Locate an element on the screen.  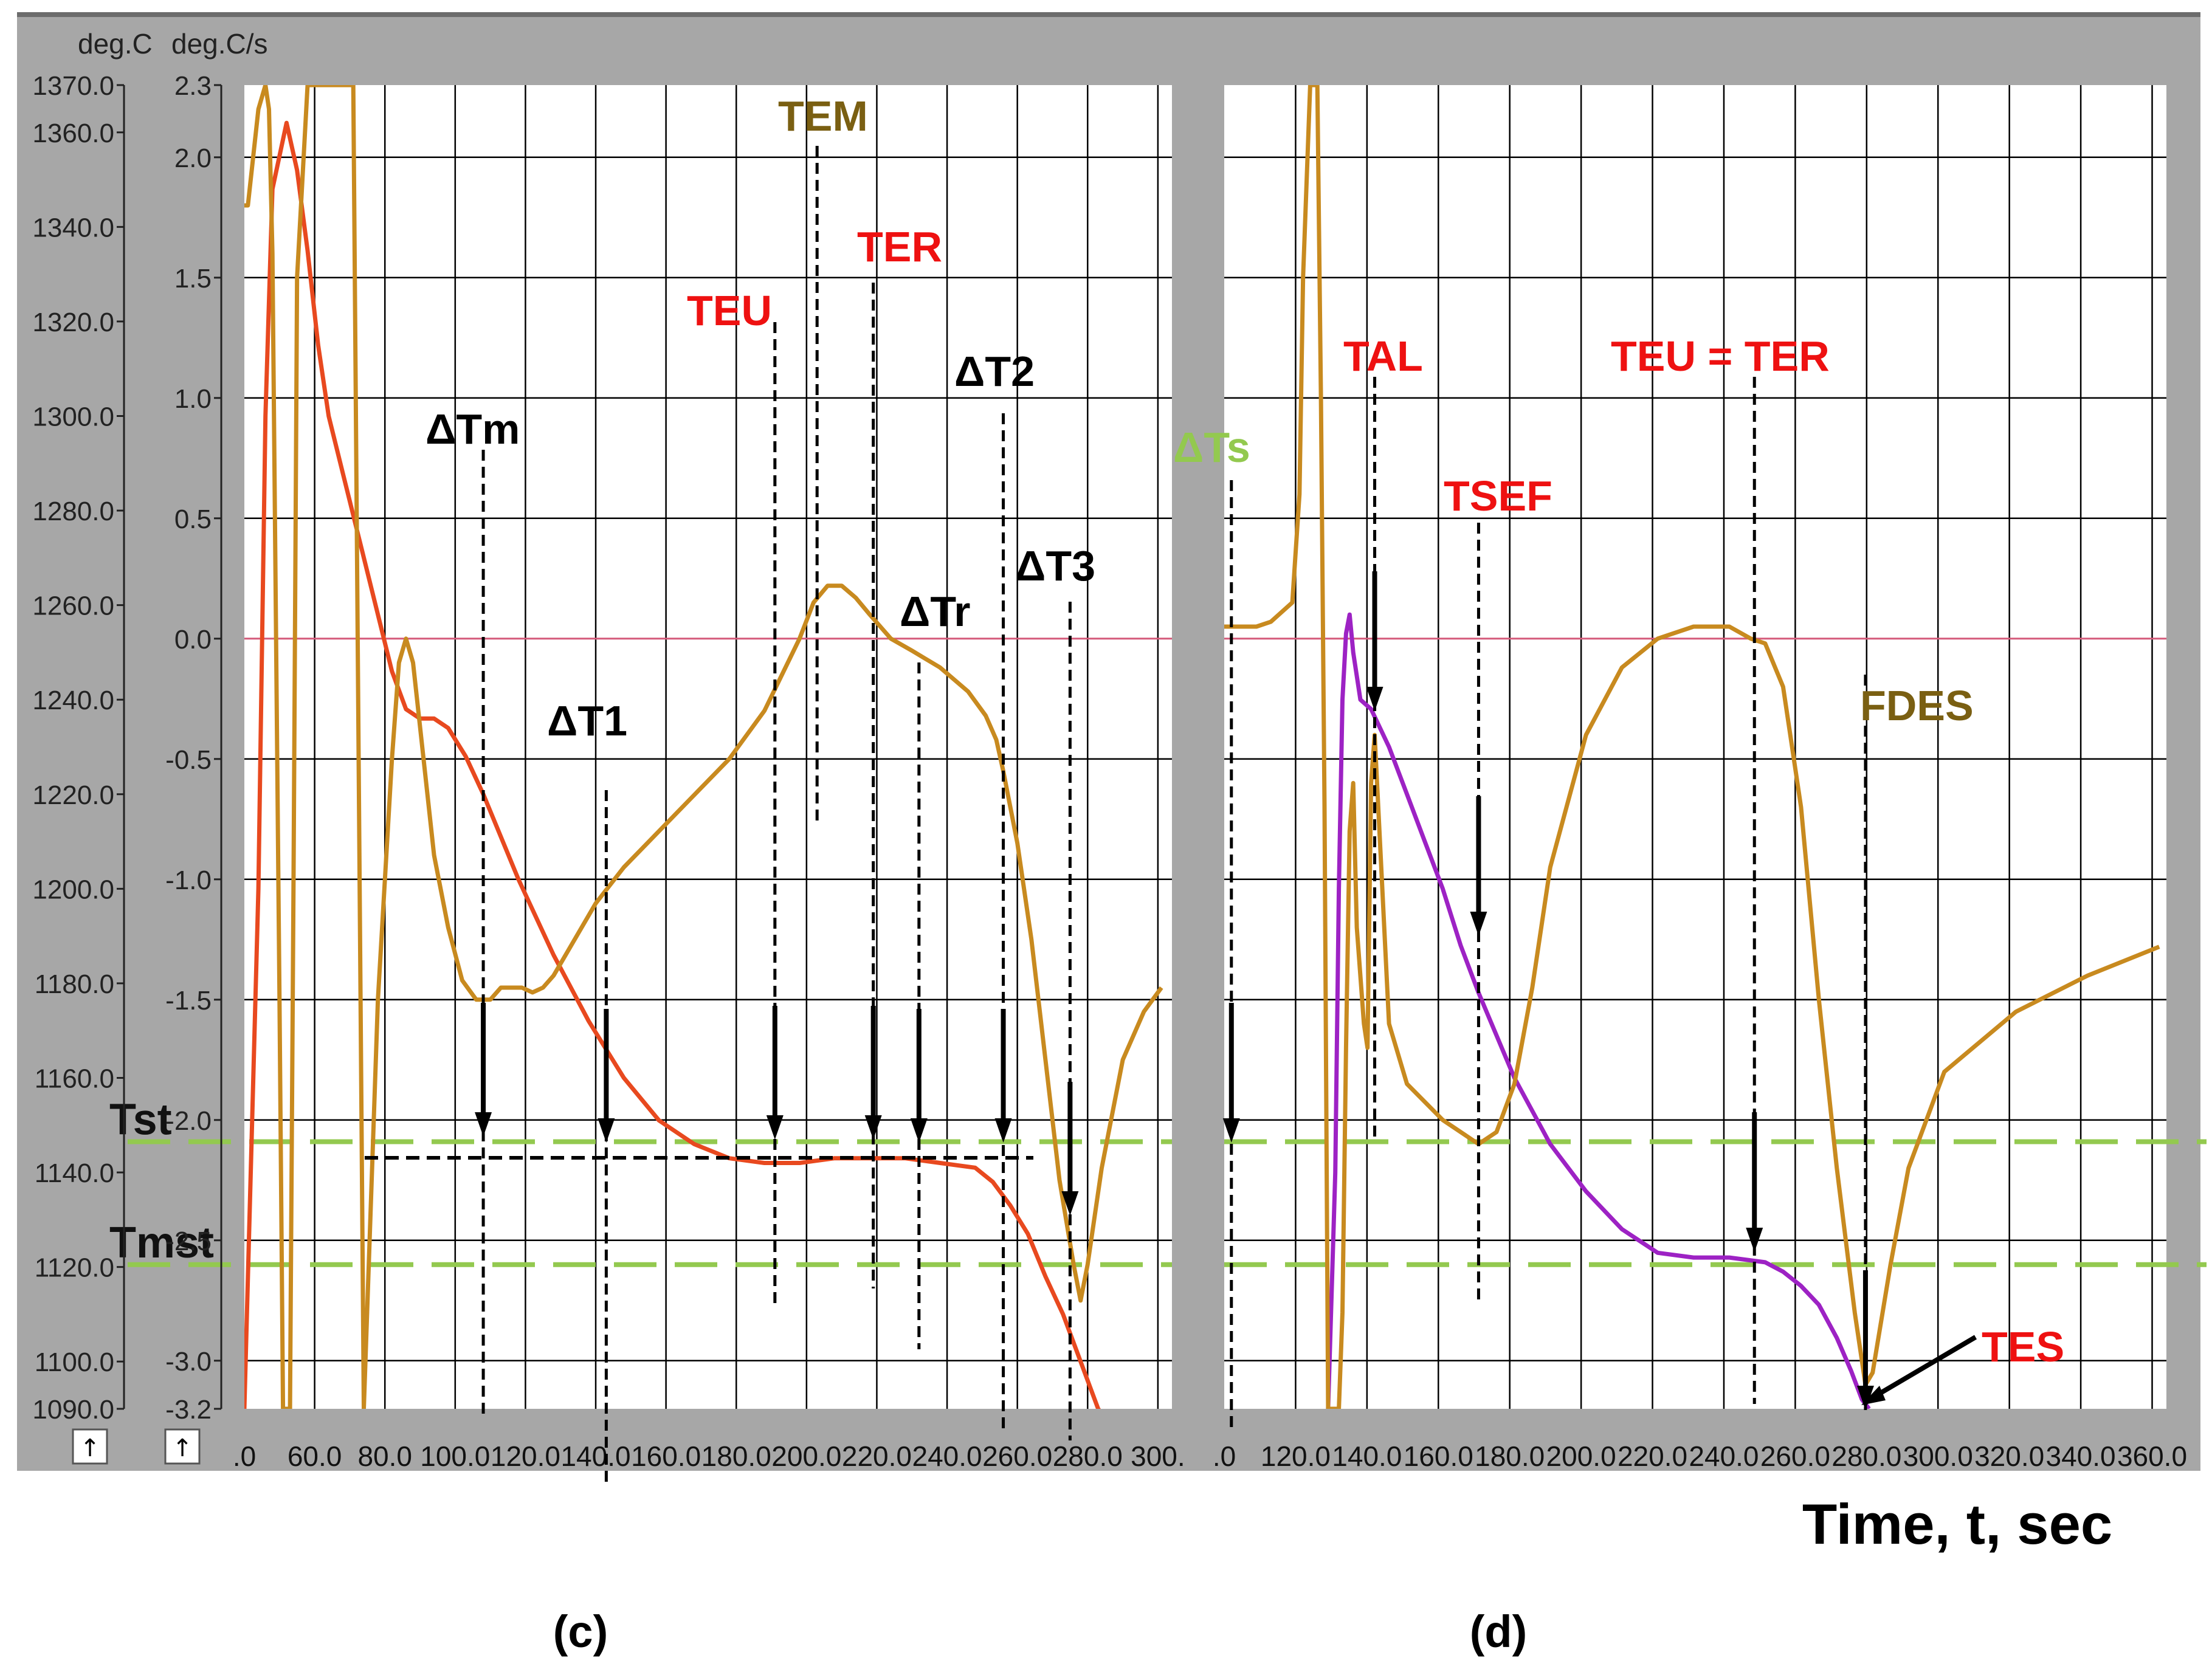
marker-label: ΔTs is located at coordinates (1212, 447).